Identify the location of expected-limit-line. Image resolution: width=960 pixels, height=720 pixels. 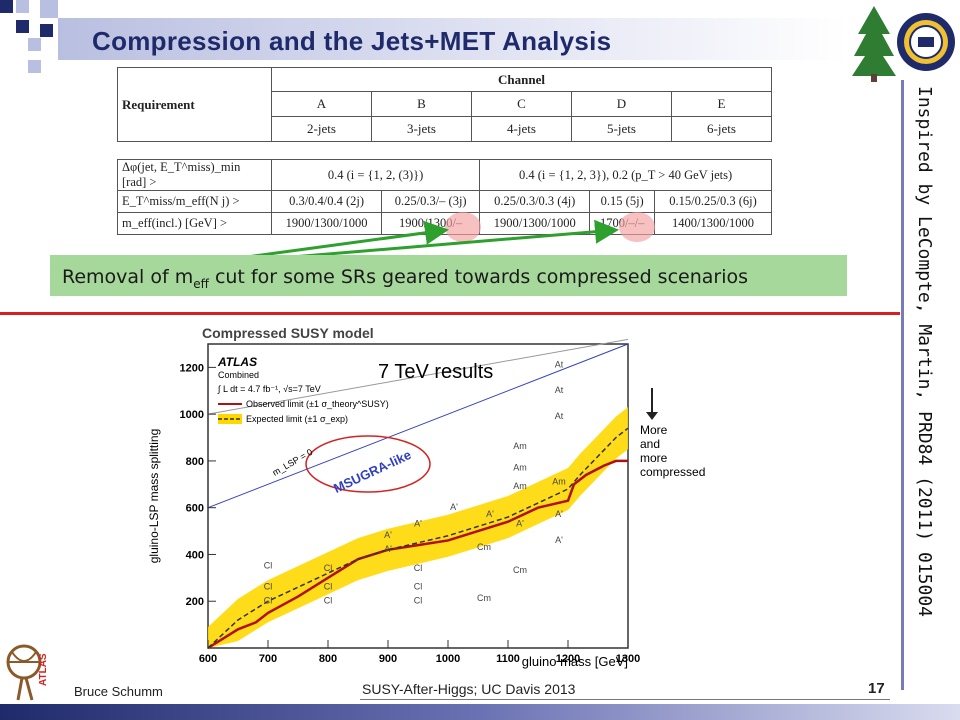
(418, 538).